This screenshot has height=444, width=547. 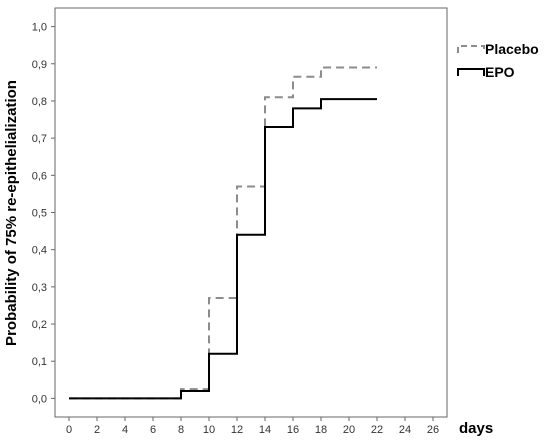 What do you see at coordinates (153, 430) in the screenshot?
I see `x-tick-label: 6` at bounding box center [153, 430].